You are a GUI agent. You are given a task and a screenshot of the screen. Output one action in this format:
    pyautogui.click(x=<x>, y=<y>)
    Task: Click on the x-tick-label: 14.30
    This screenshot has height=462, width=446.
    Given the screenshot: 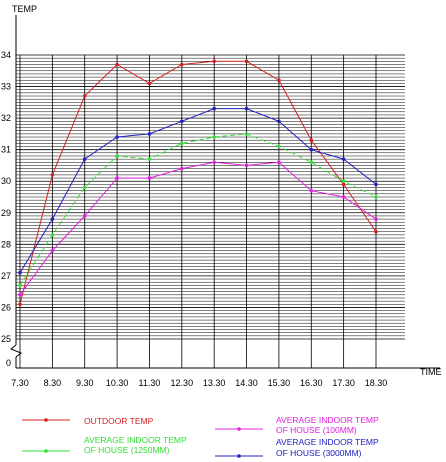 What is the action you would take?
    pyautogui.click(x=246, y=383)
    